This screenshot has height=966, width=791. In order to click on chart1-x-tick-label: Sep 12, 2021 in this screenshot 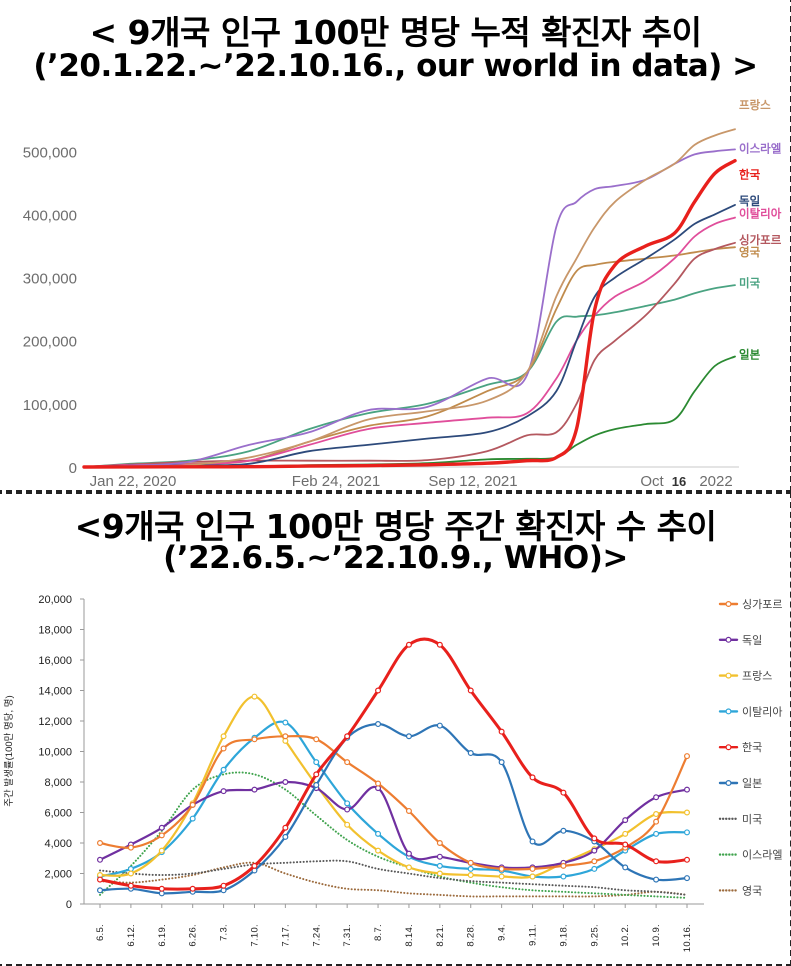, I will do `click(472, 481)`.